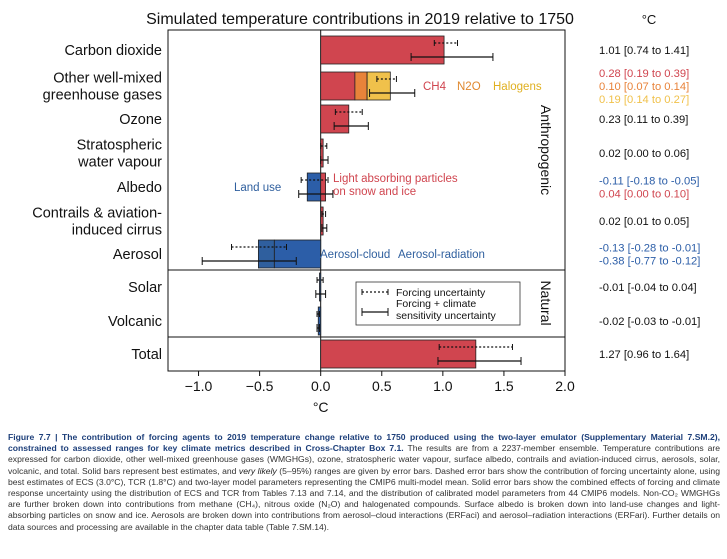 This screenshot has width=727, height=559. I want to click on legend-box, so click(438, 303).